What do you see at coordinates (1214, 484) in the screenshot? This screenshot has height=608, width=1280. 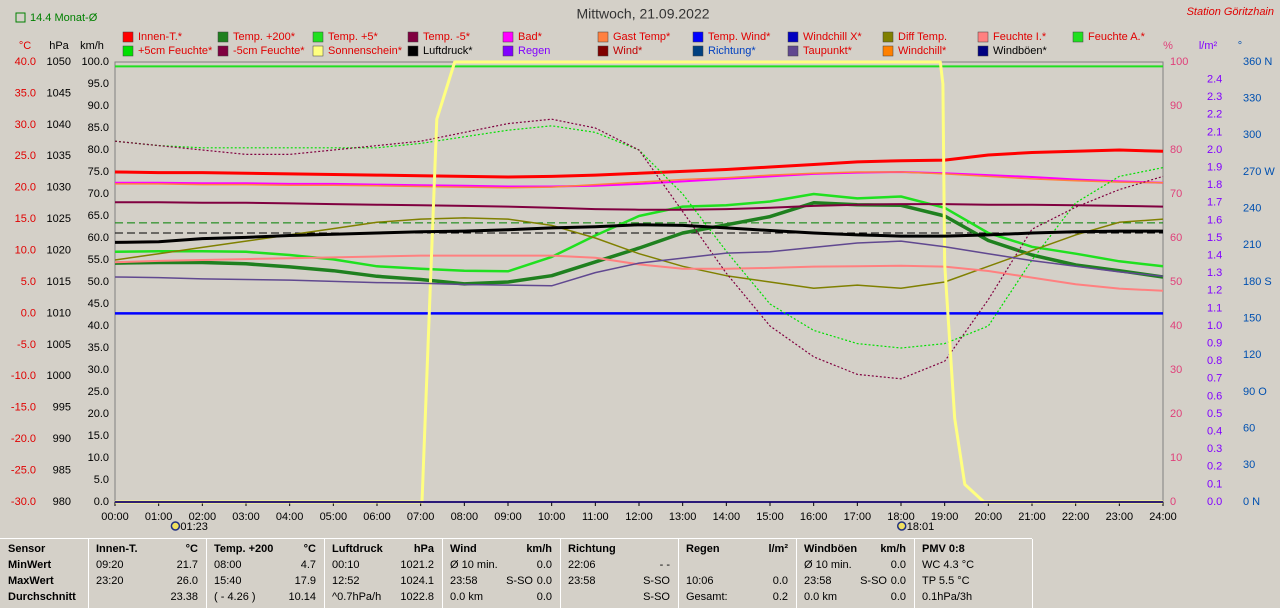 I see `y-tick-label: 0.1` at bounding box center [1214, 484].